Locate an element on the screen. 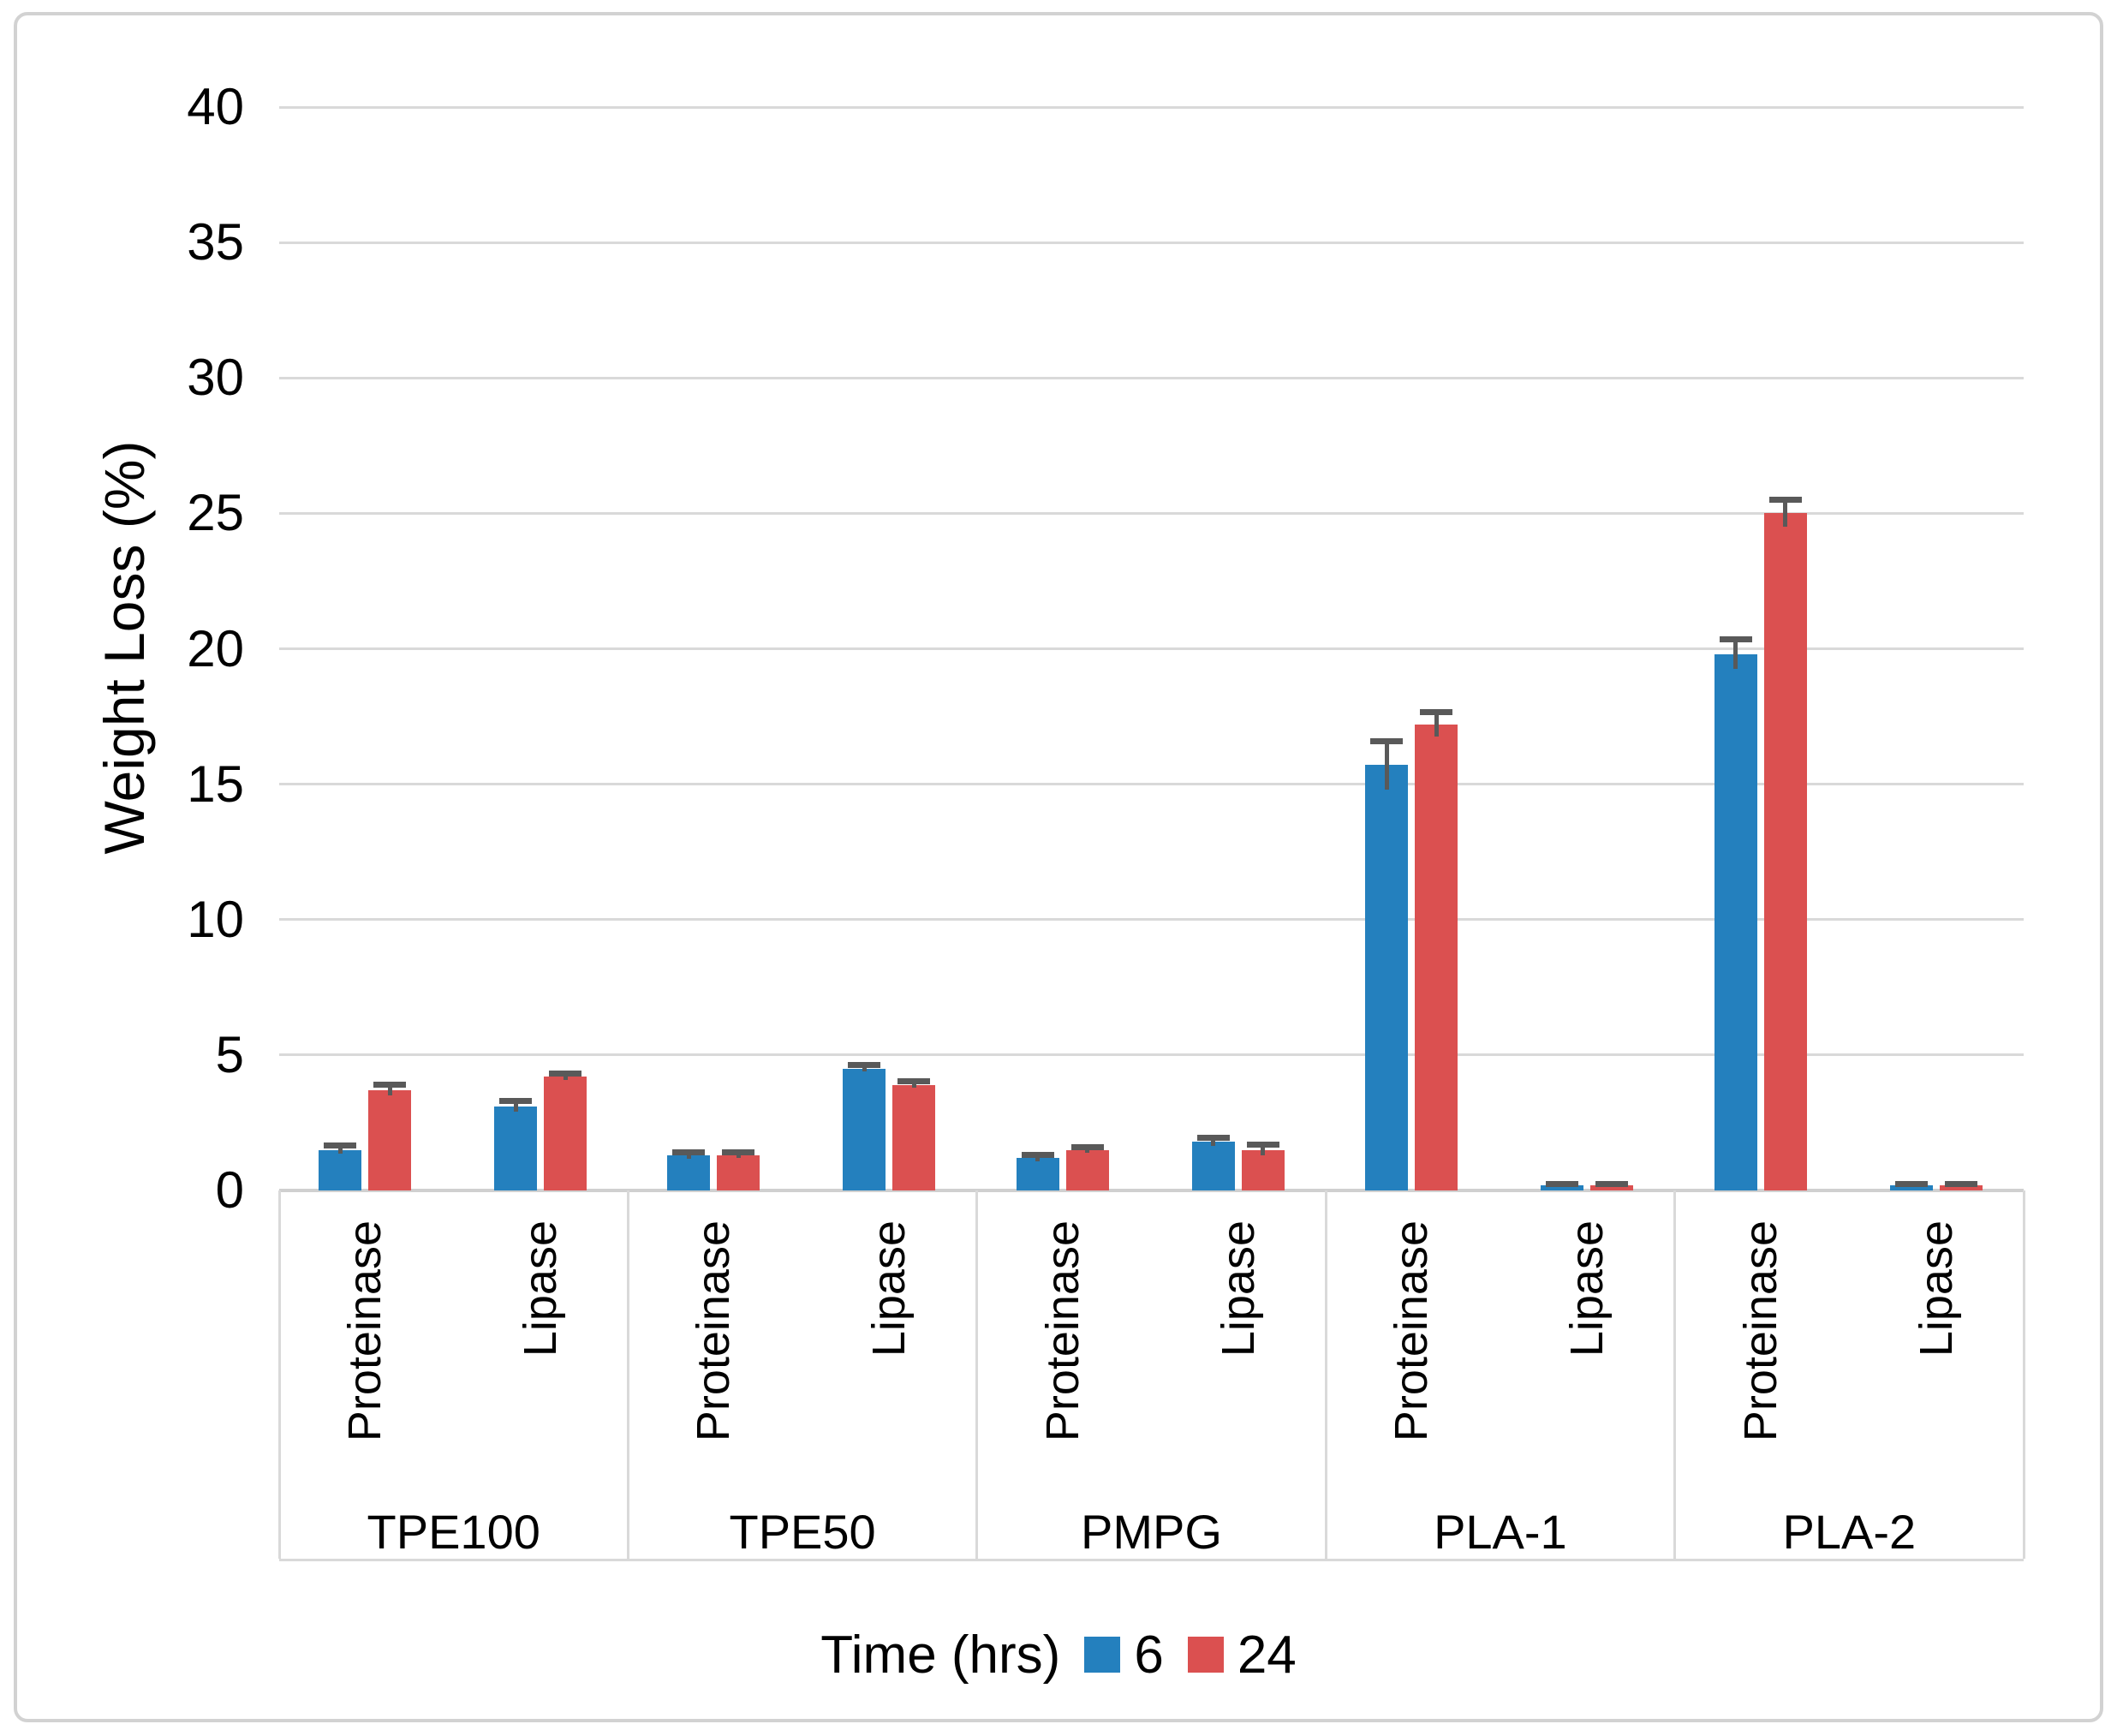  bar-PMPG-Proteinase-24h is located at coordinates (1087, 1169).